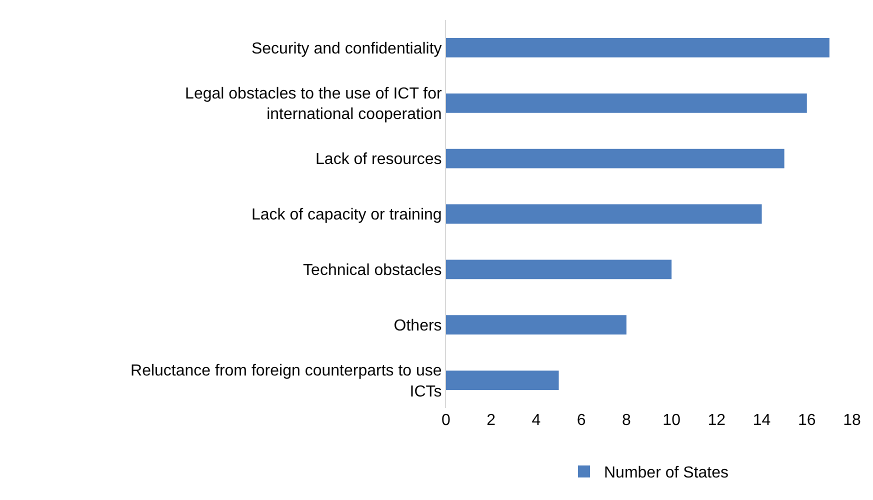  Describe the element at coordinates (346, 215) in the screenshot. I see `y-tick-label: Lack of capacity or training` at that location.